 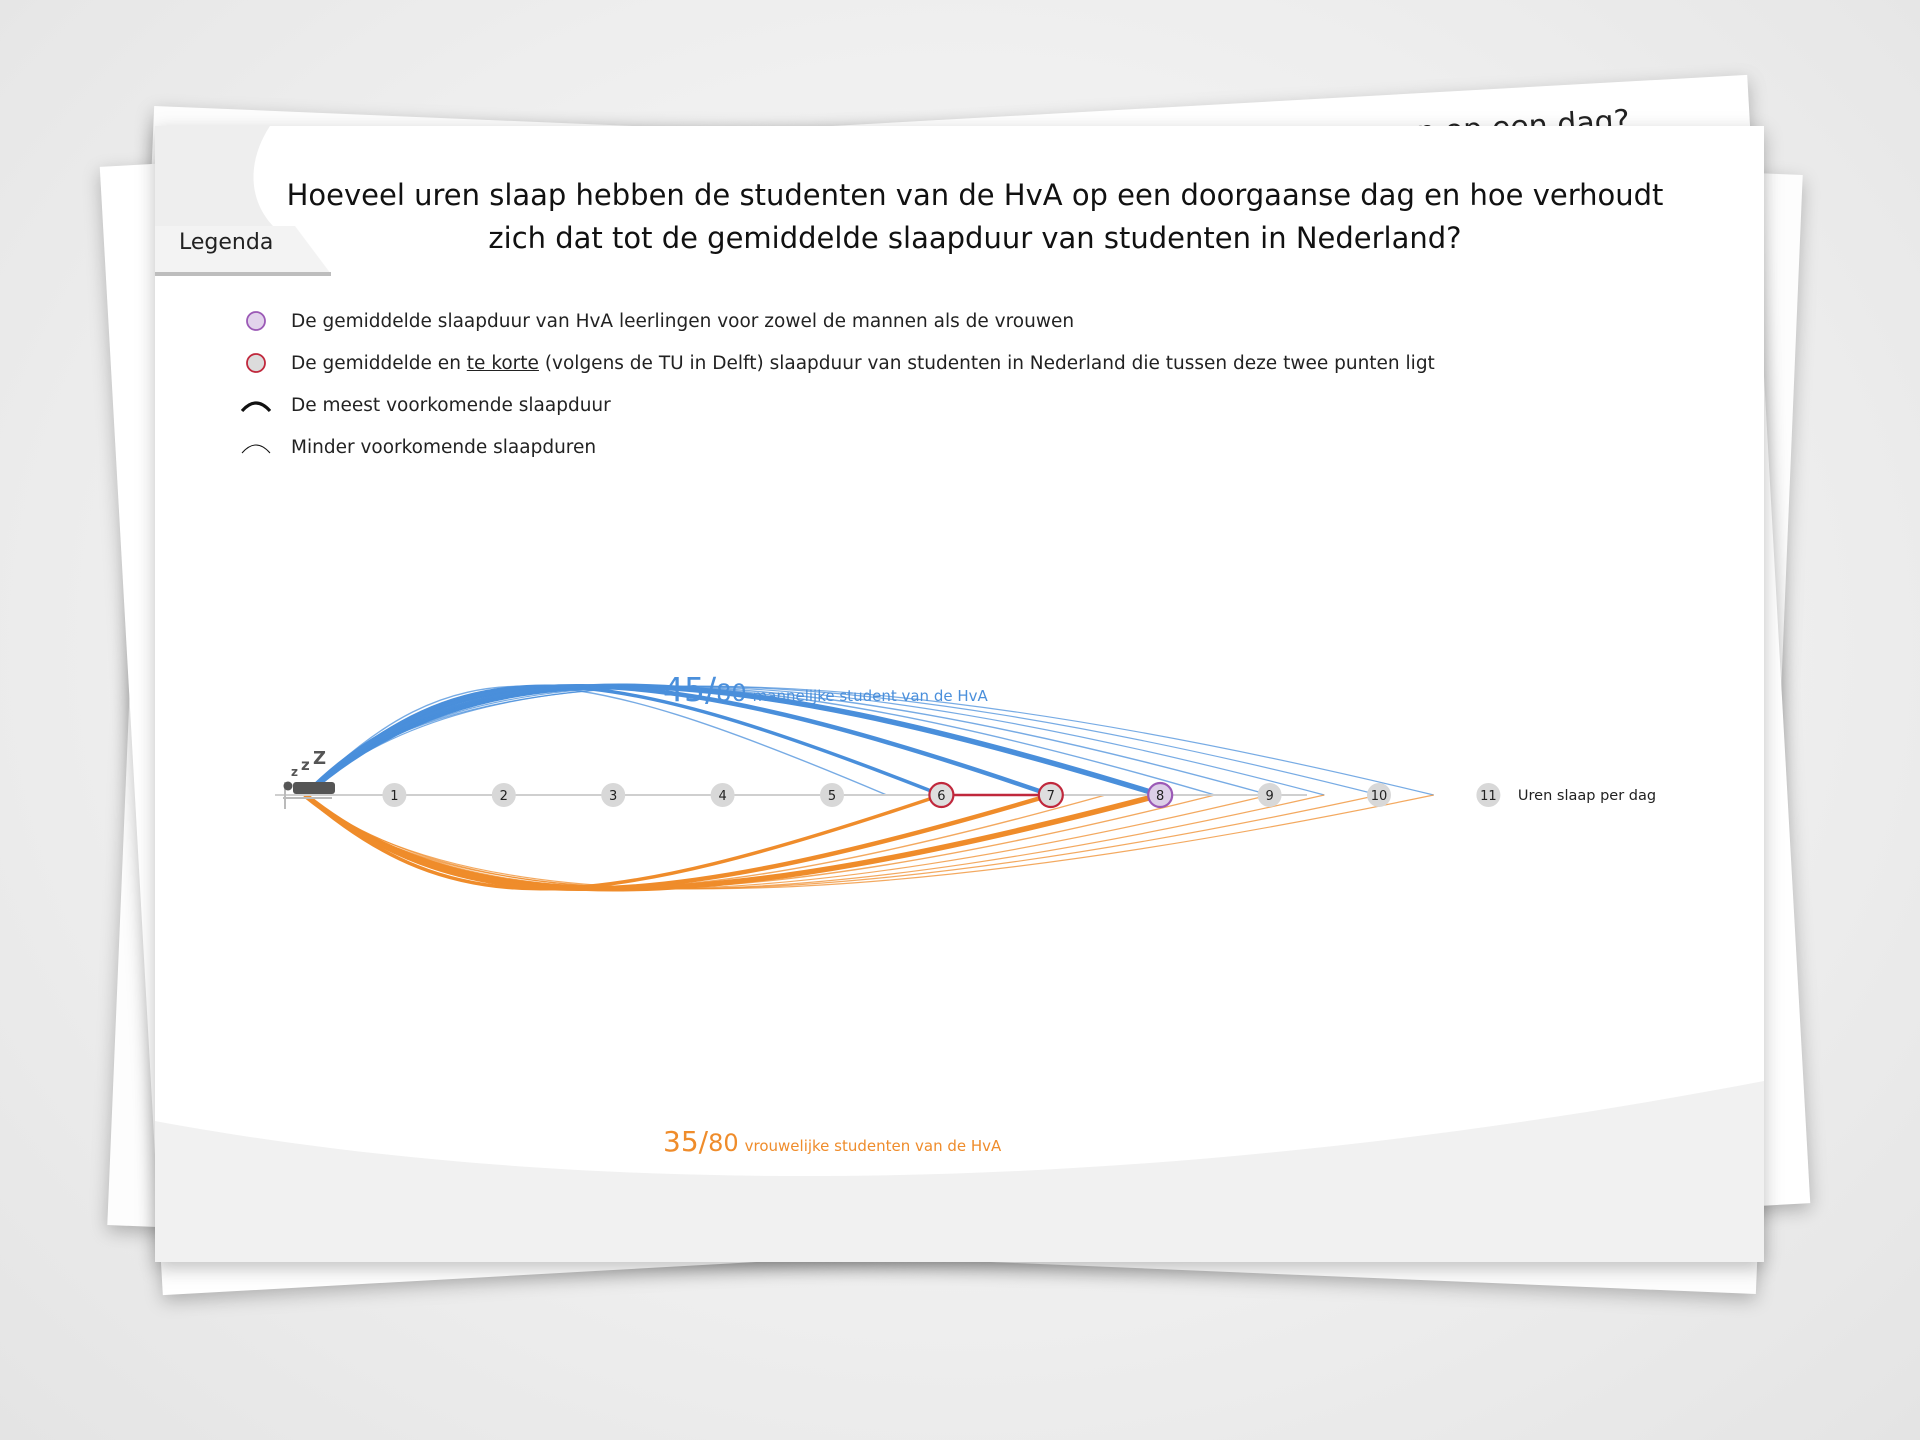 I want to click on tick-label: 5, so click(x=832, y=796).